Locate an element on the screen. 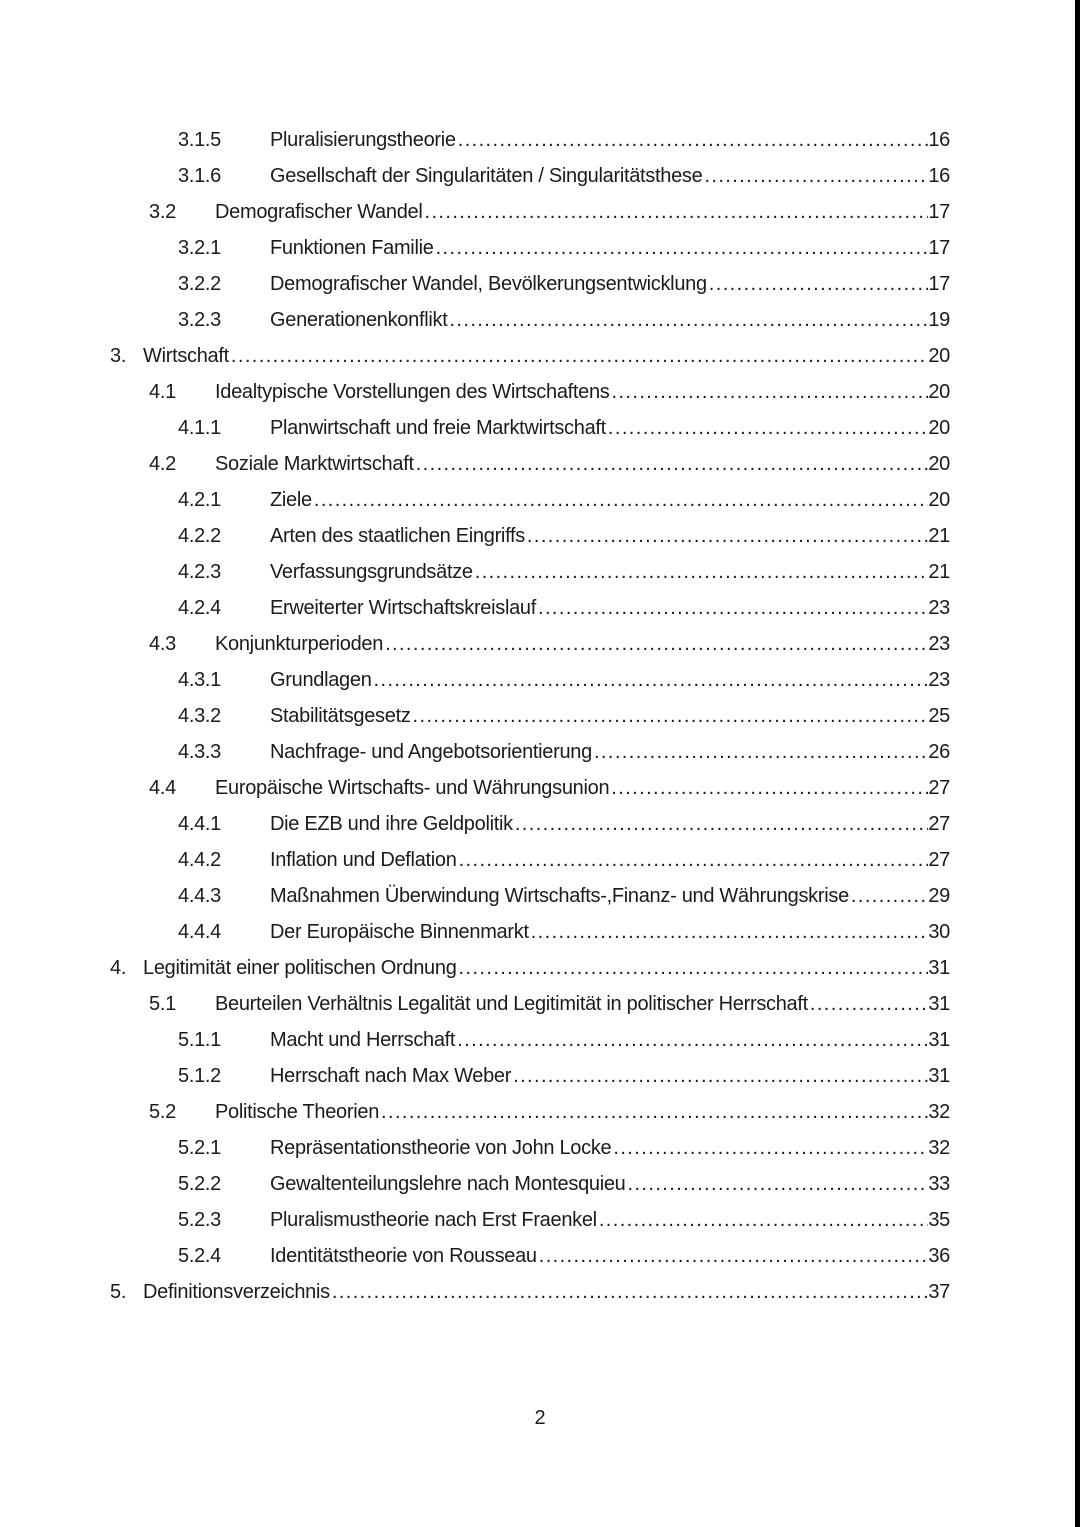 The image size is (1080, 1527). toc-entry-title: Ziele is located at coordinates (291, 500).